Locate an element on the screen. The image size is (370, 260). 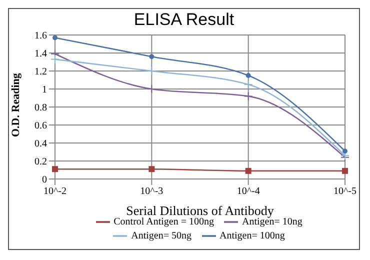
y-tick-label: 1 is located at coordinates (44, 90).